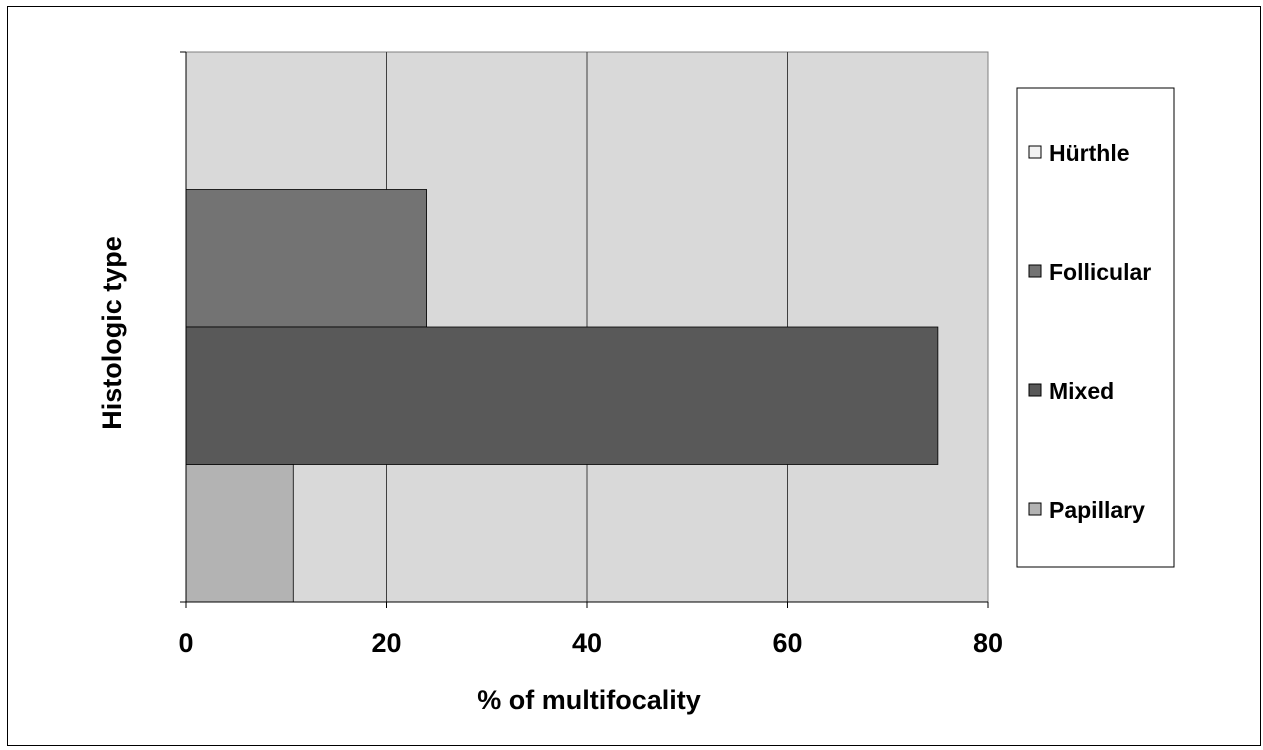 Image resolution: width=1263 pixels, height=750 pixels. What do you see at coordinates (239, 533) in the screenshot?
I see `bar-papillary` at bounding box center [239, 533].